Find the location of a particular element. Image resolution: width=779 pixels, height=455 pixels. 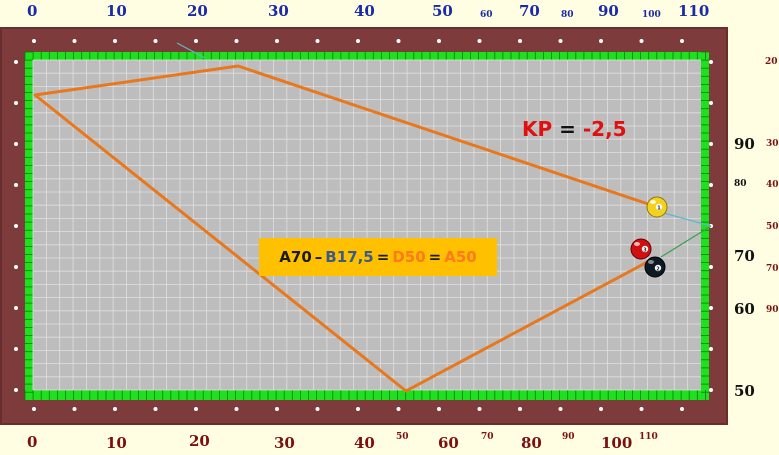

ball-1: 1 is located at coordinates (657, 207).